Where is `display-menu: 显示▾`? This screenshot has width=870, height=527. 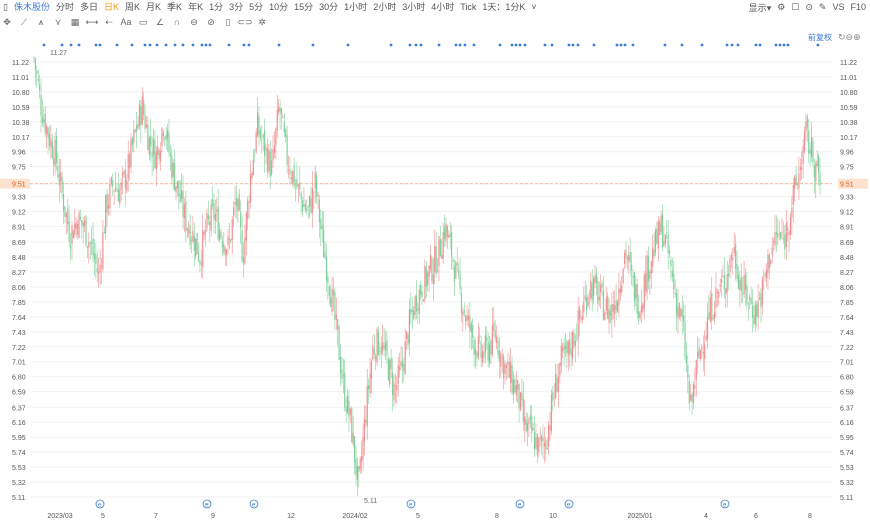 display-menu: 显示▾ is located at coordinates (760, 7).